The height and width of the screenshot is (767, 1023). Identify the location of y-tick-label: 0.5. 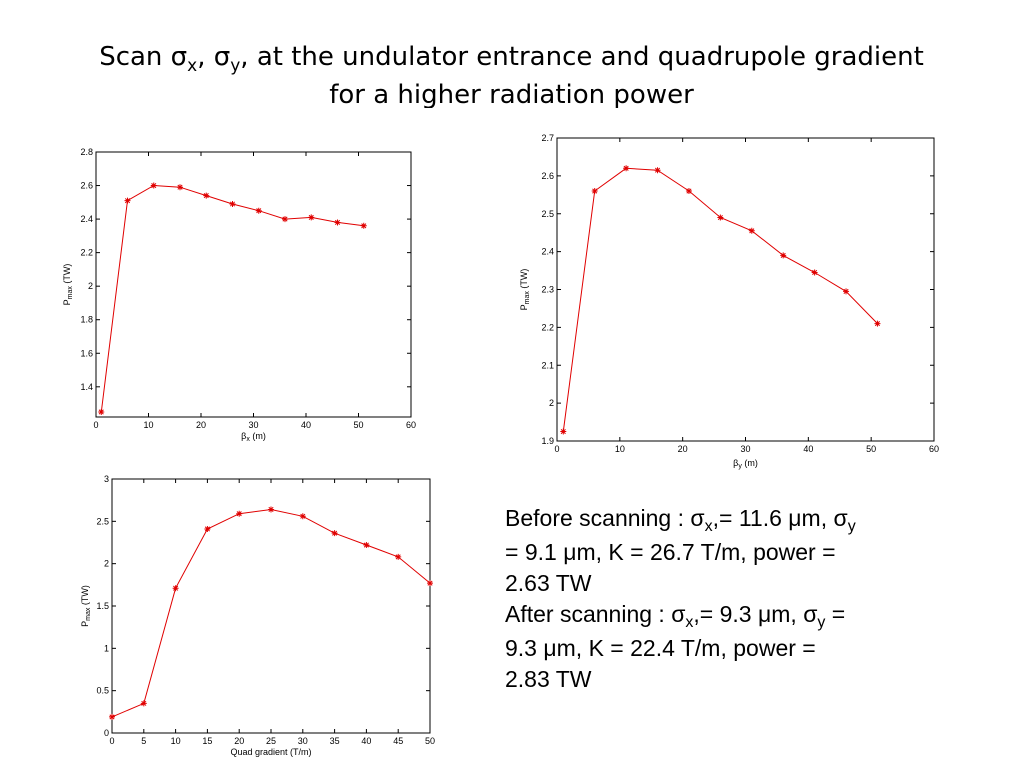
(102, 691).